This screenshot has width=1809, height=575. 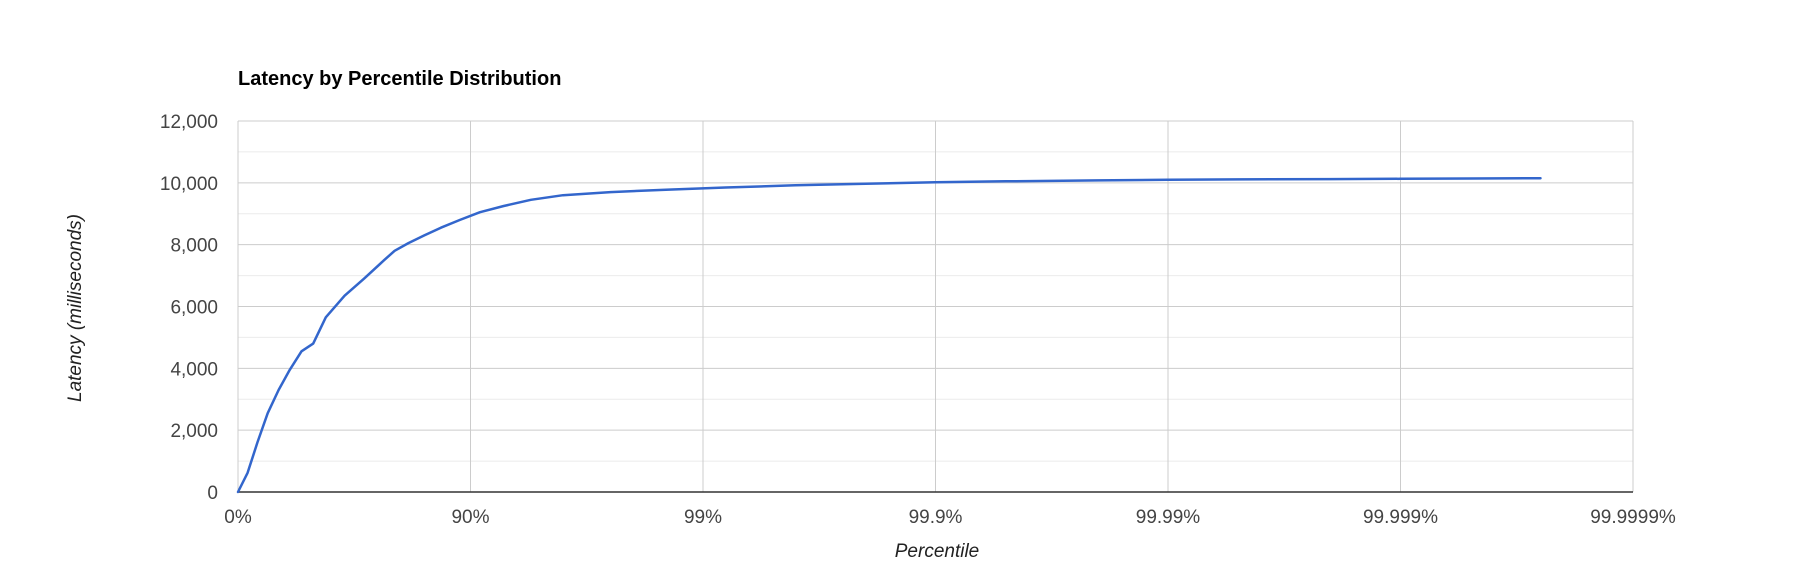 What do you see at coordinates (194, 369) in the screenshot?
I see `y-tick-label: 4,000` at bounding box center [194, 369].